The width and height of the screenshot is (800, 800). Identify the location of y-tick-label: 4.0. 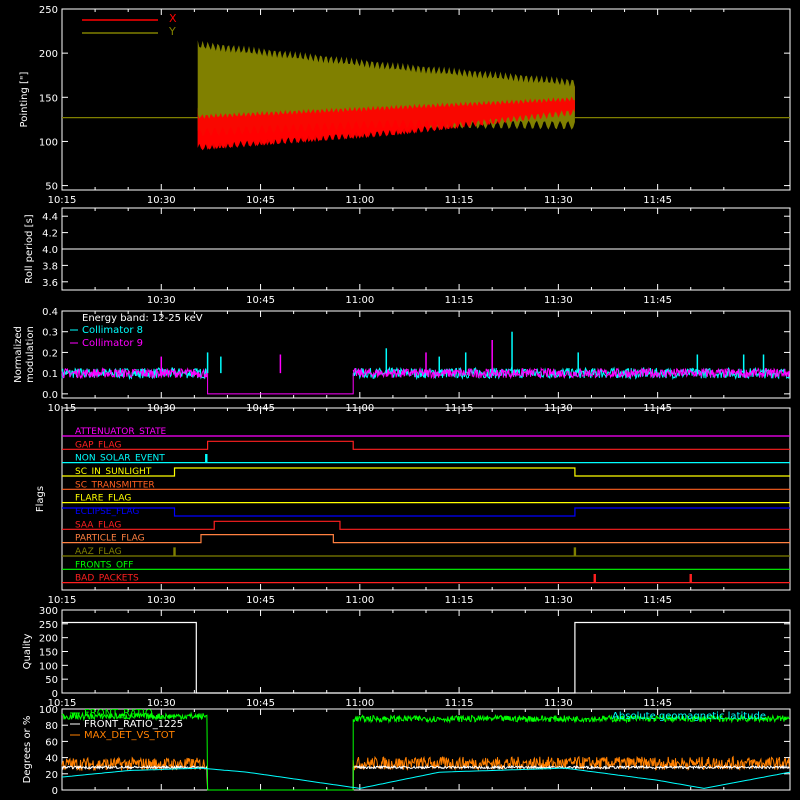
(50, 250).